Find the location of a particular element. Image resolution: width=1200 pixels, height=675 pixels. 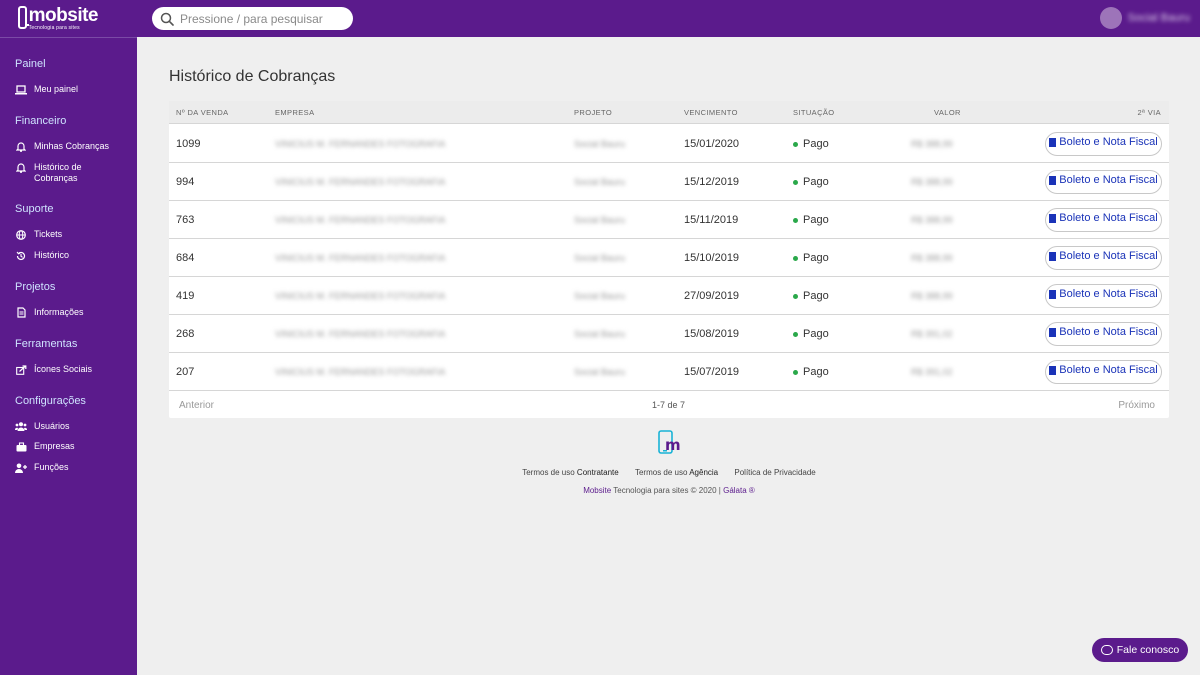

sidebar-item-icones-sociais: Ícones Sociais is located at coordinates (53, 369).